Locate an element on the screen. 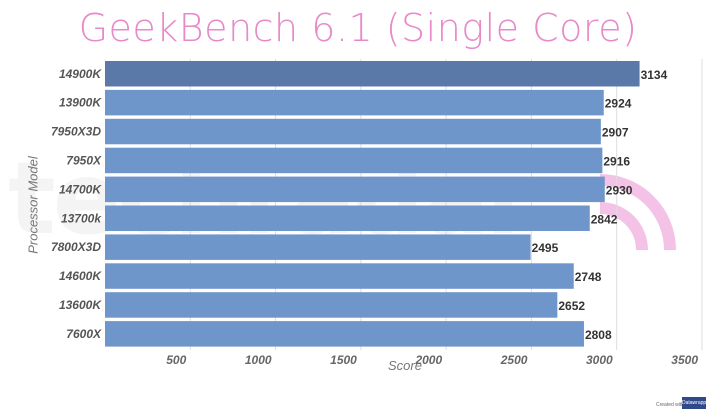 This screenshot has width=716, height=420. category-label: 13900K is located at coordinates (80, 103).